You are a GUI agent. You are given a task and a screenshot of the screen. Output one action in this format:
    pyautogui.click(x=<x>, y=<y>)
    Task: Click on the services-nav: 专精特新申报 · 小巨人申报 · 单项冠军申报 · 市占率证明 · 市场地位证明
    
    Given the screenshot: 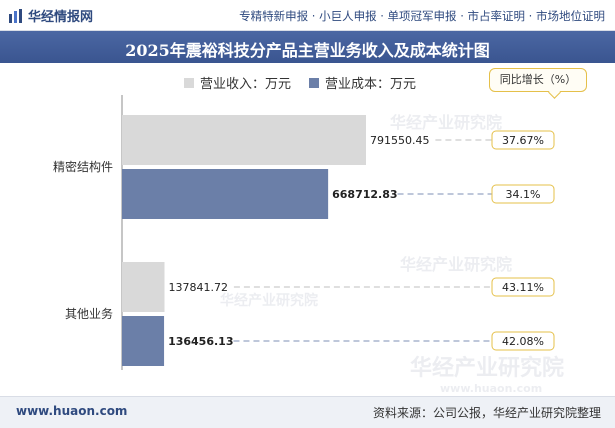 What is the action you would take?
    pyautogui.click(x=422, y=16)
    